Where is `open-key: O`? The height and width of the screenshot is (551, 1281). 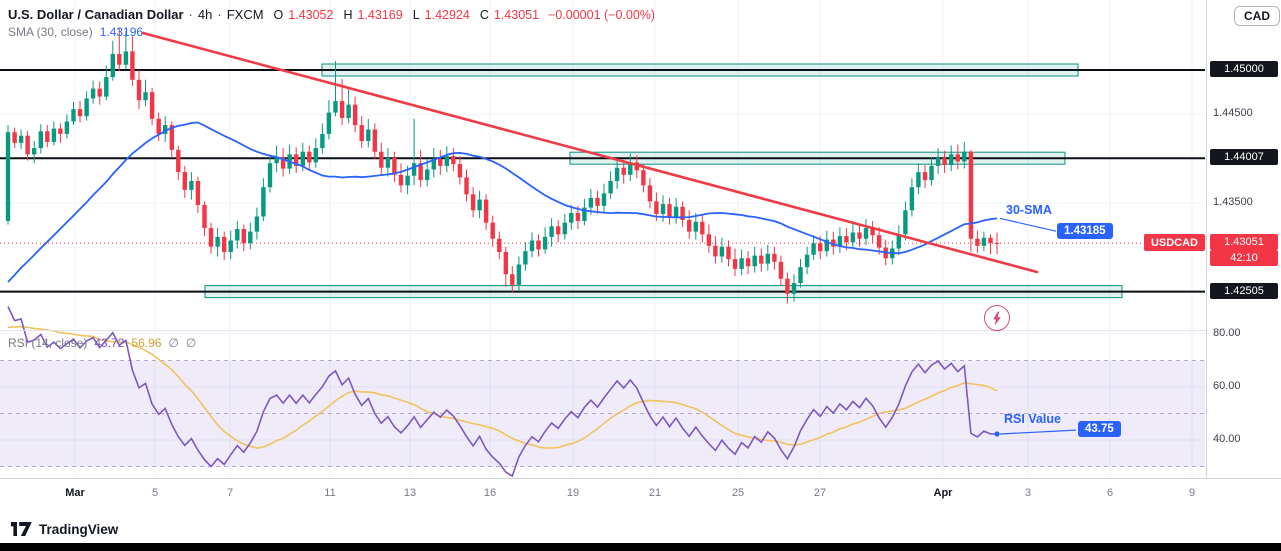
open-key: O is located at coordinates (278, 15).